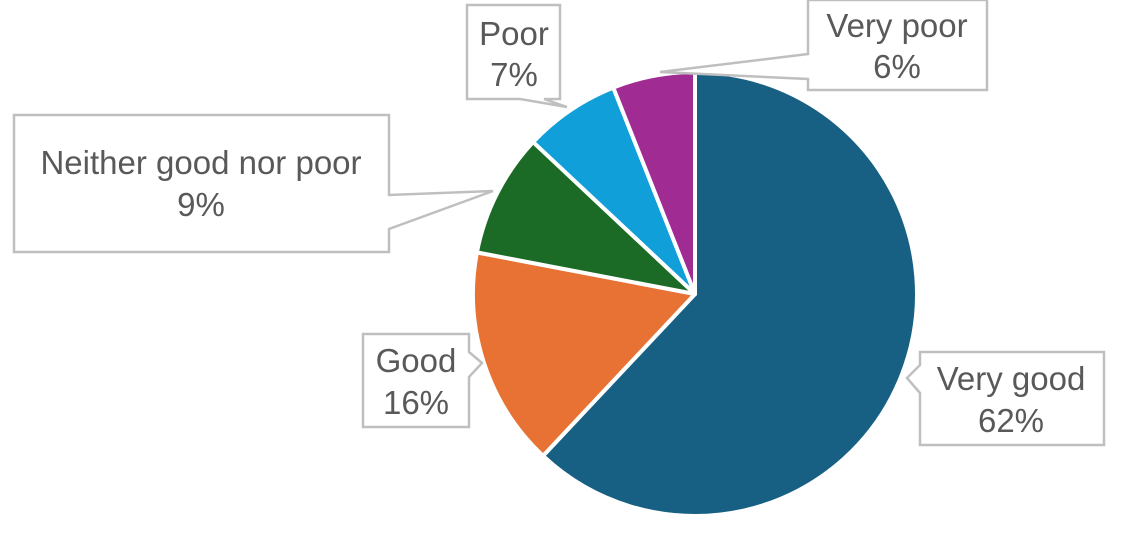  What do you see at coordinates (824, 46) in the screenshot?
I see `callout-very-poor: Very poor 6%` at bounding box center [824, 46].